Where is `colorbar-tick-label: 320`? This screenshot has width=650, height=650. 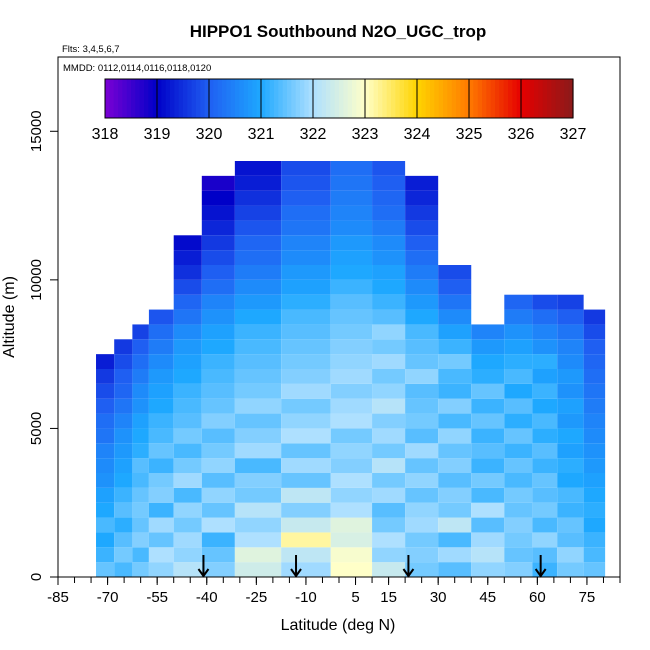
colorbar-tick-label: 320 is located at coordinates (209, 134).